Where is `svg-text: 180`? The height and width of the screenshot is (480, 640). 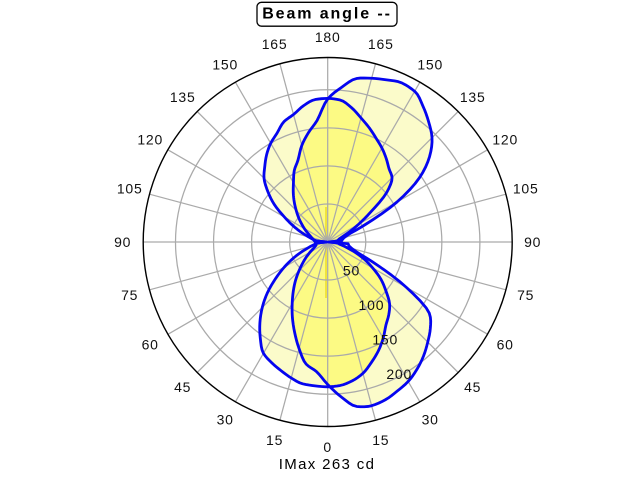
svg-text: 180 is located at coordinates (328, 37).